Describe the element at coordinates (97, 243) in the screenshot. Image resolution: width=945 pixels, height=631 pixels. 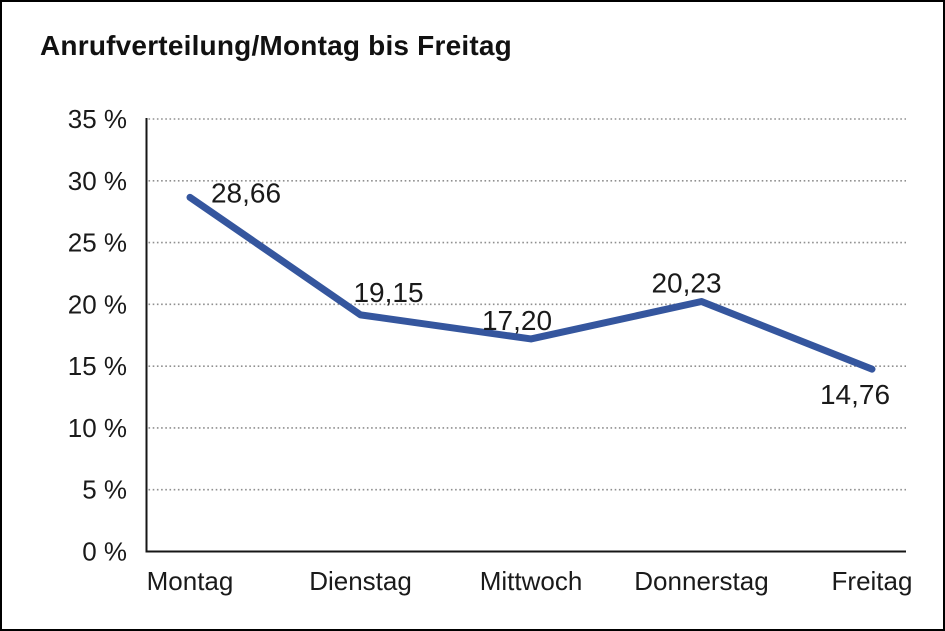
I see `y-tick-label-25: 25 %` at that location.